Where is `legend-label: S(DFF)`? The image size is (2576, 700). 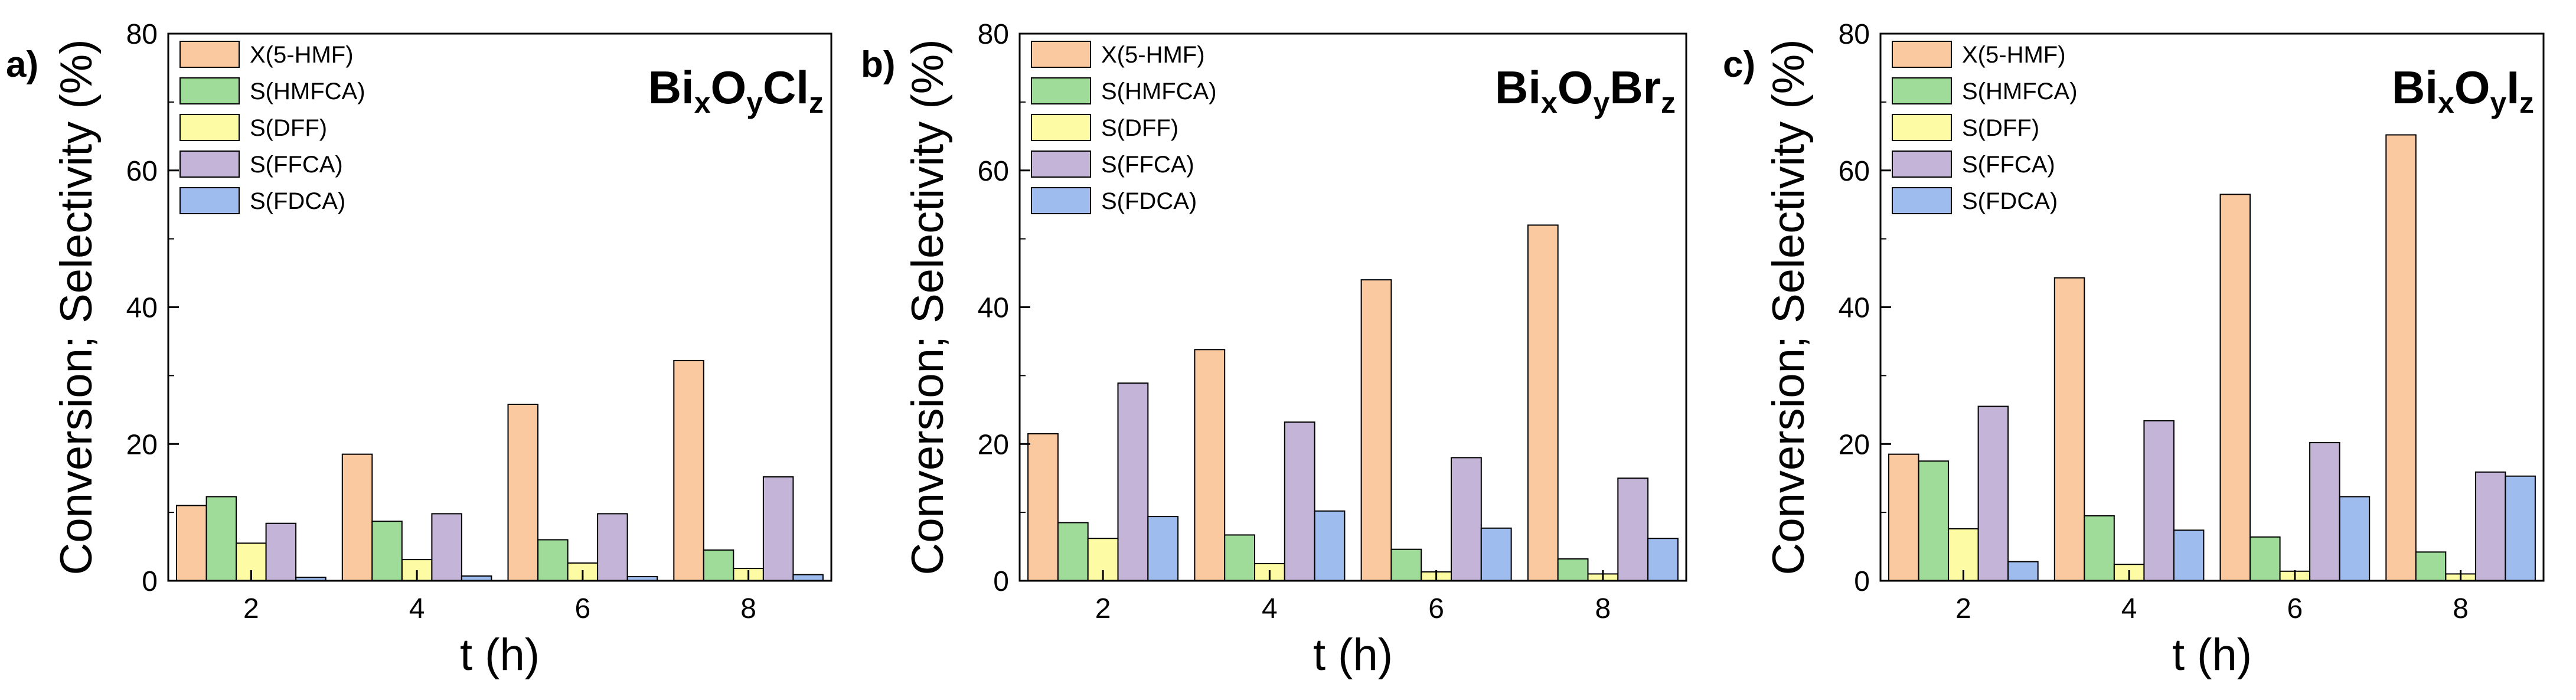
legend-label: S(DFF) is located at coordinates (2000, 128).